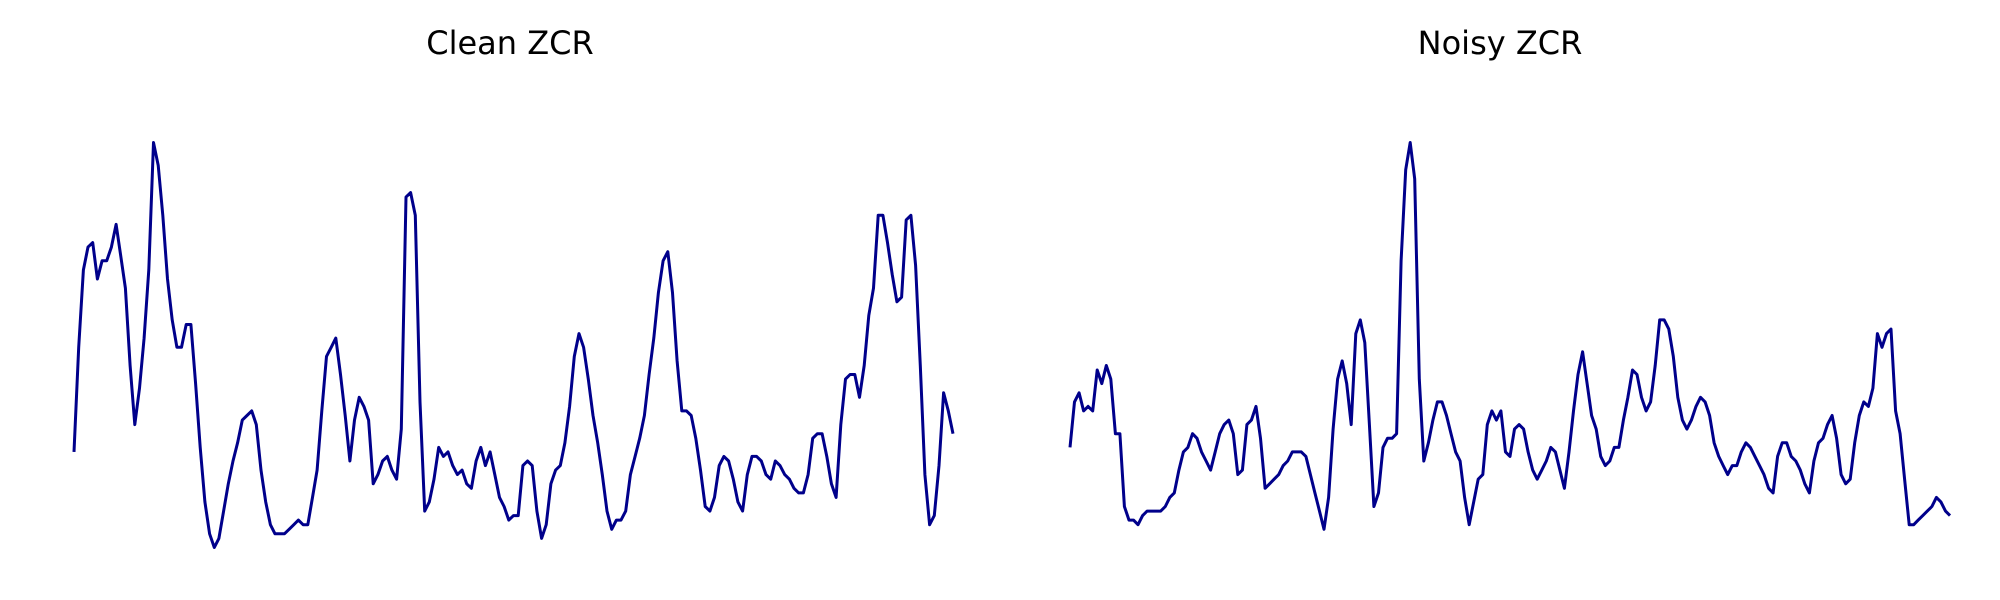 Image resolution: width=2000 pixels, height=600 pixels. What do you see at coordinates (510, 43) in the screenshot?
I see `chart-title: Clean ZCR` at bounding box center [510, 43].